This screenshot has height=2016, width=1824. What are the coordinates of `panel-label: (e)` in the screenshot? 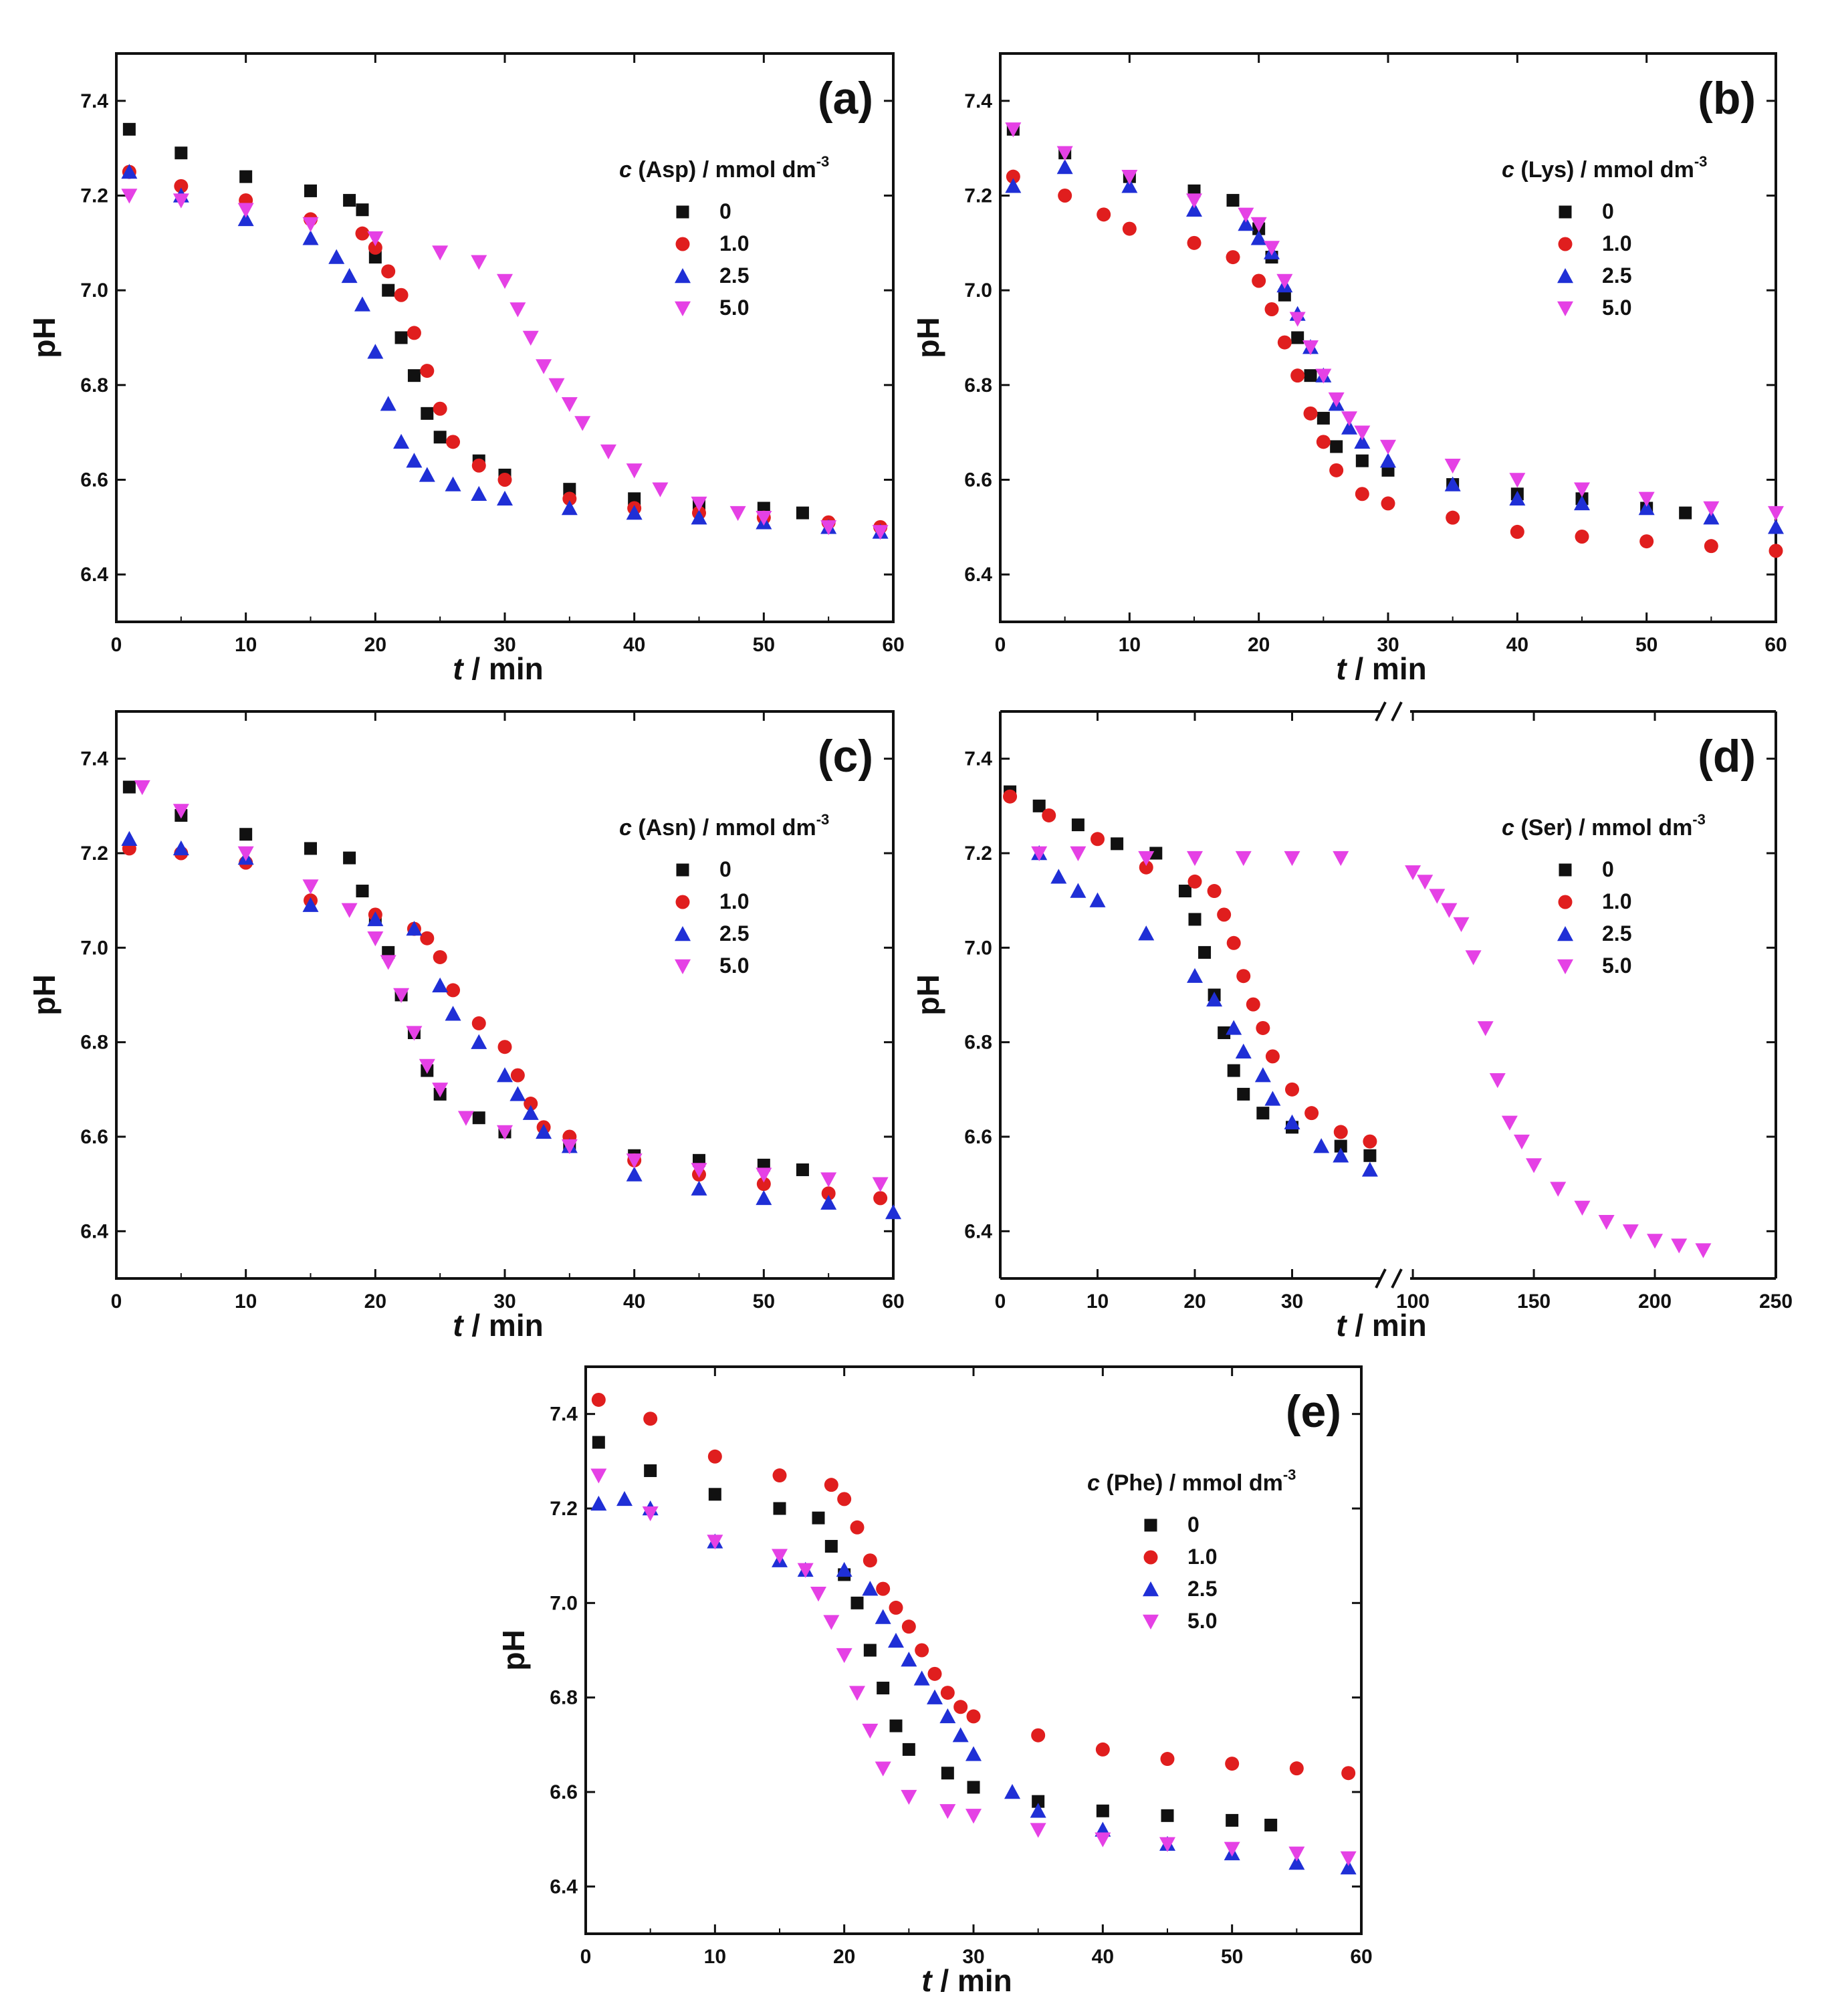 It's located at (1313, 1411).